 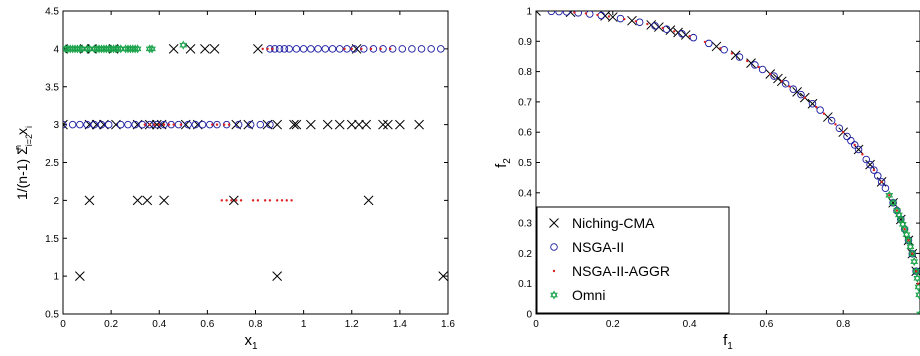 What do you see at coordinates (52, 12) in the screenshot?
I see `y-tick-label: 4.5` at bounding box center [52, 12].